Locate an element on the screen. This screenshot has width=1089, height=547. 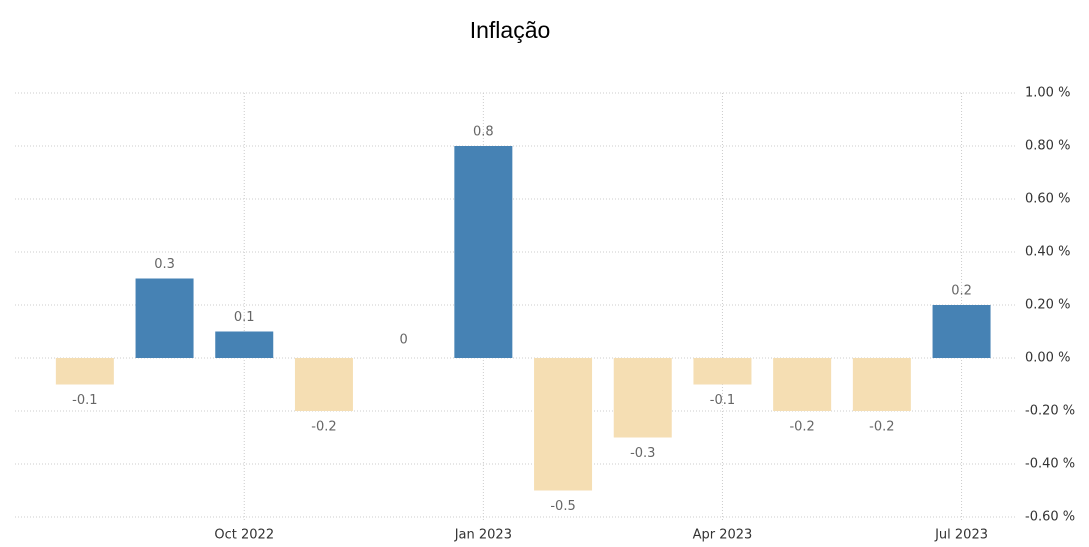
y-tick-label: 0.60 % is located at coordinates (1047, 199).